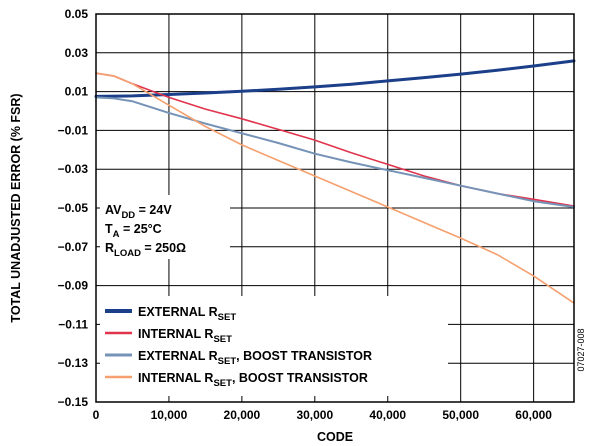  I want to click on x-tick-labels: 0 10,000 20,000 30,000 40,000 50,000 60,000, so click(323, 415).